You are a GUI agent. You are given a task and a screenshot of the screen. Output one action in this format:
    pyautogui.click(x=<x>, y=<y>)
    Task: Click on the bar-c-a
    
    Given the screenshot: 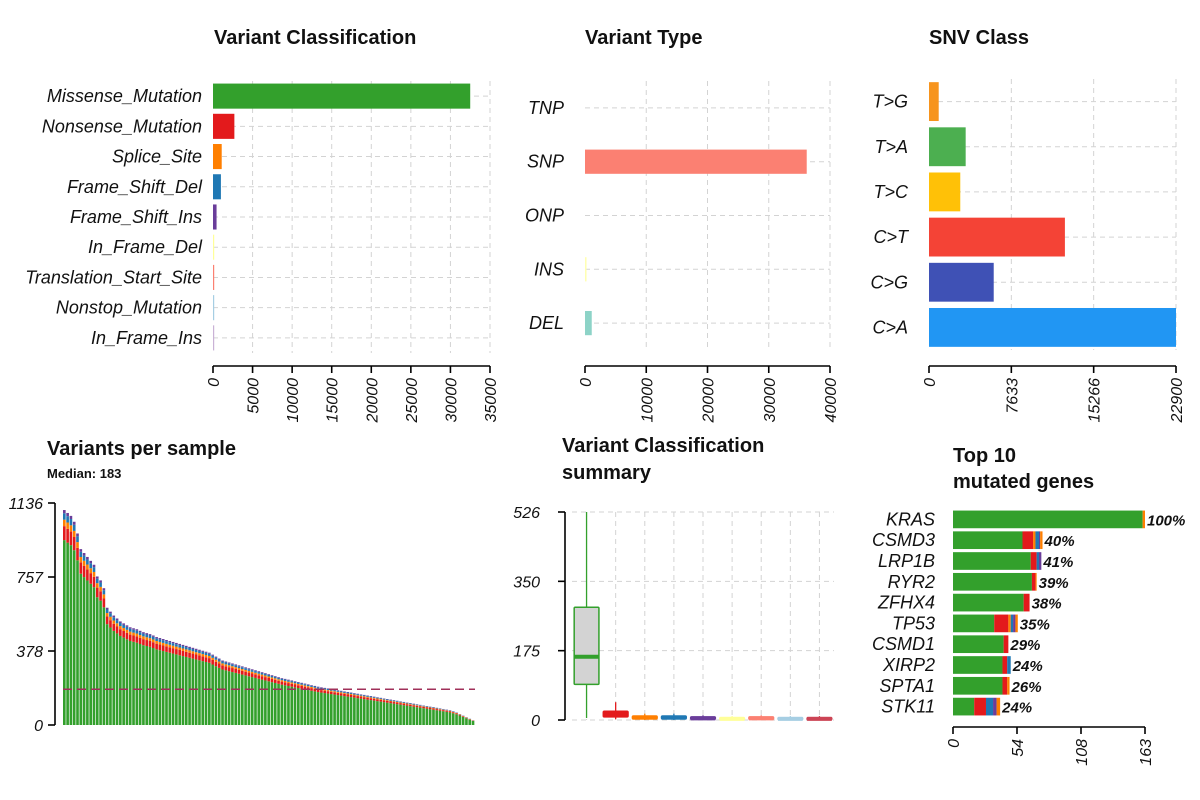 What is the action you would take?
    pyautogui.click(x=1052, y=327)
    